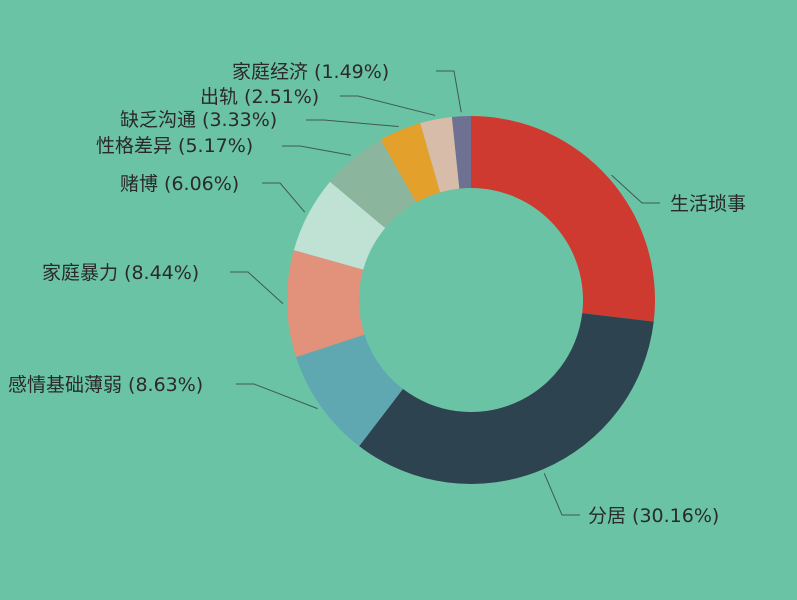 The height and width of the screenshot is (600, 797). Describe the element at coordinates (284, 197) in the screenshot. I see `leader-line-赌博` at that location.